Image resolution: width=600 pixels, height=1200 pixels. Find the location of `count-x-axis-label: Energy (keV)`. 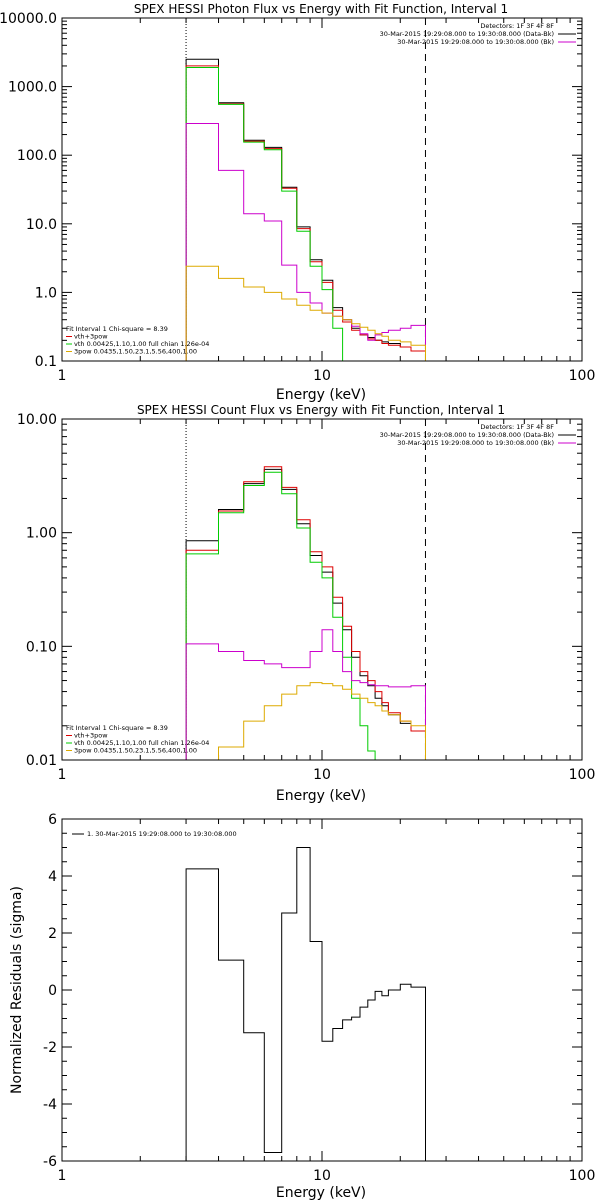

count-x-axis-label: Energy (keV) is located at coordinates (321, 796).